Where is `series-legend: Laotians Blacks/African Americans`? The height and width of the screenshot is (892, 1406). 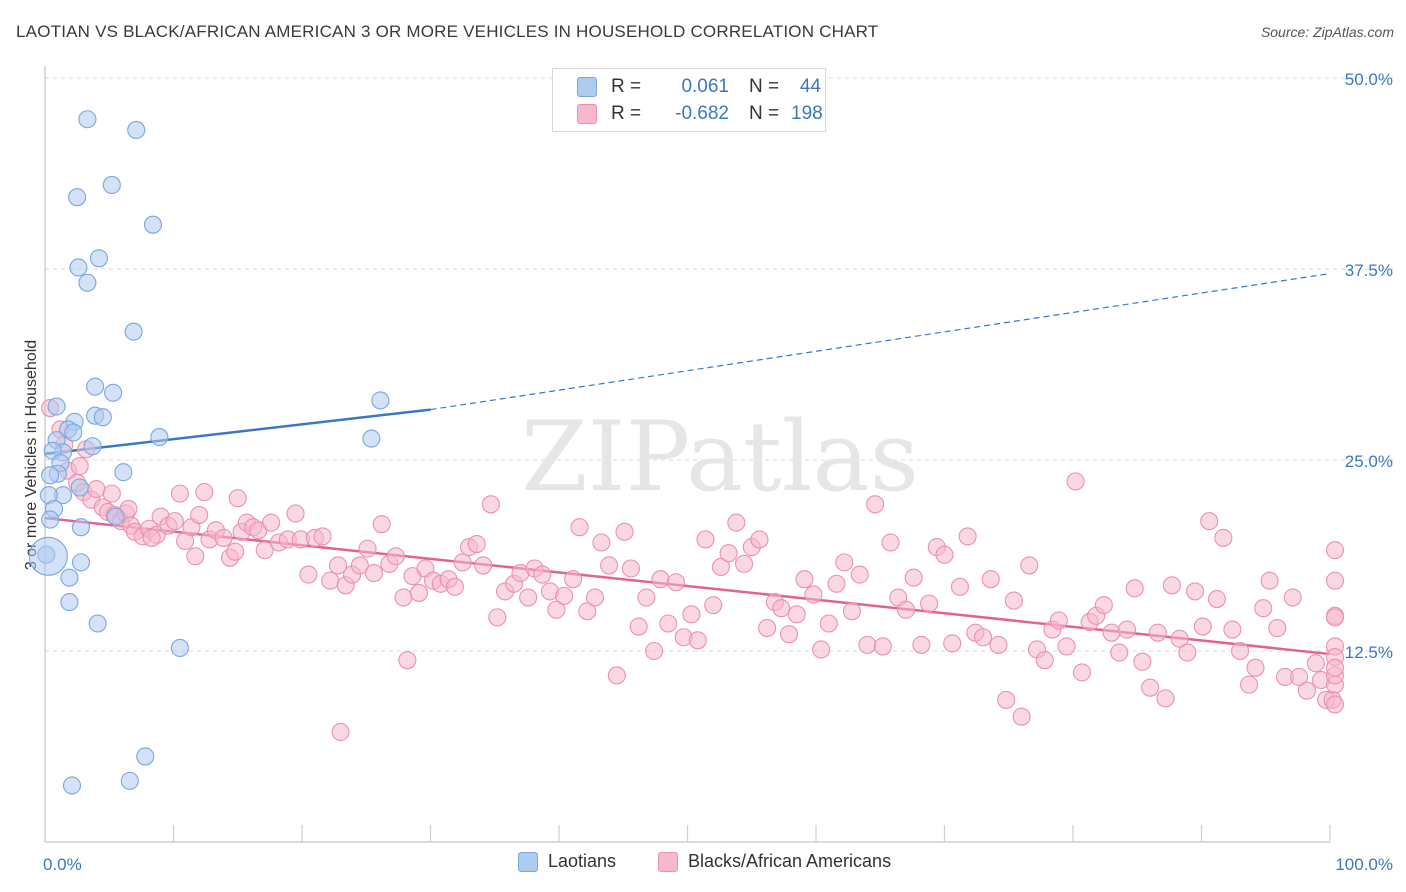
series-legend: Laotians Blacks/African Americans is located at coordinates (703, 864).